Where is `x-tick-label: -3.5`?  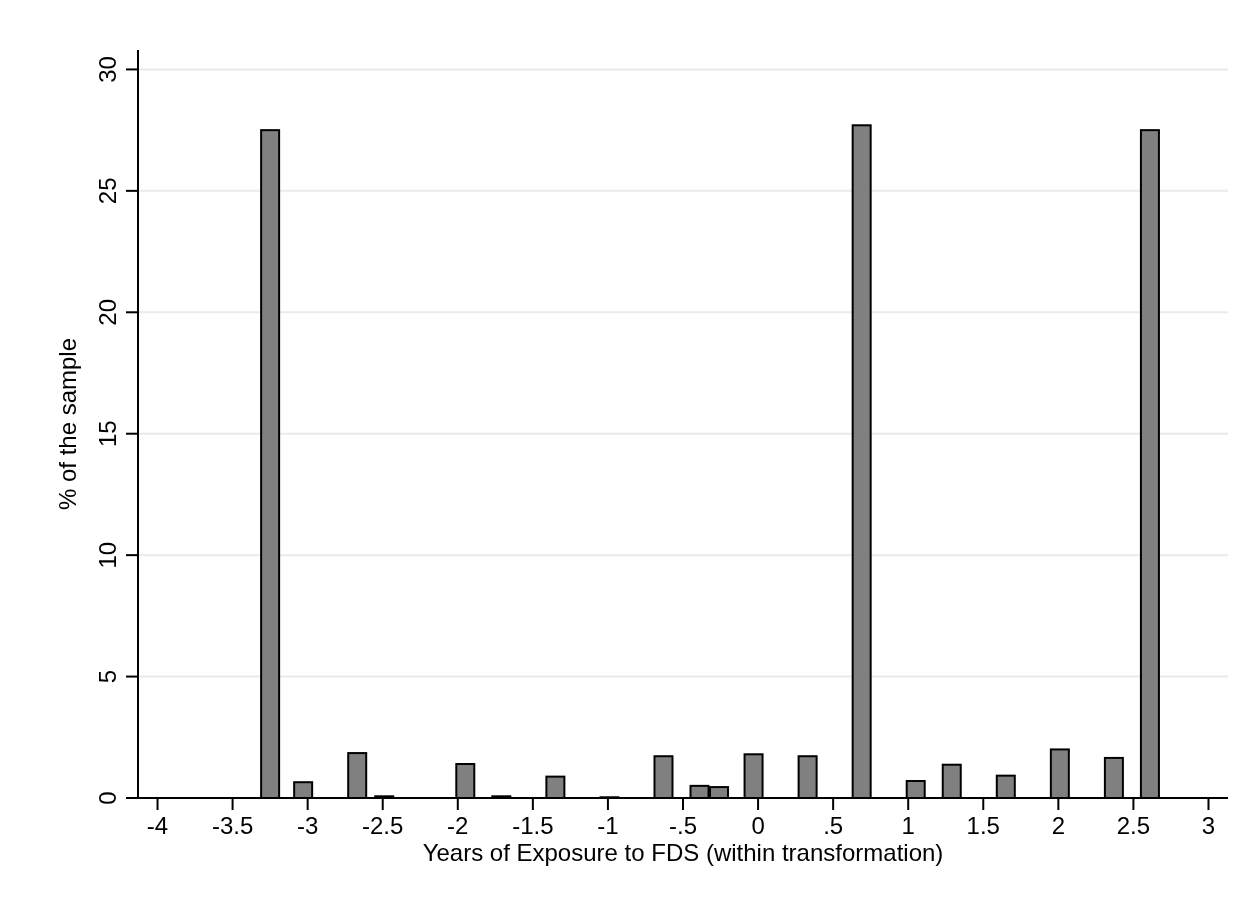 x-tick-label: -3.5 is located at coordinates (232, 825).